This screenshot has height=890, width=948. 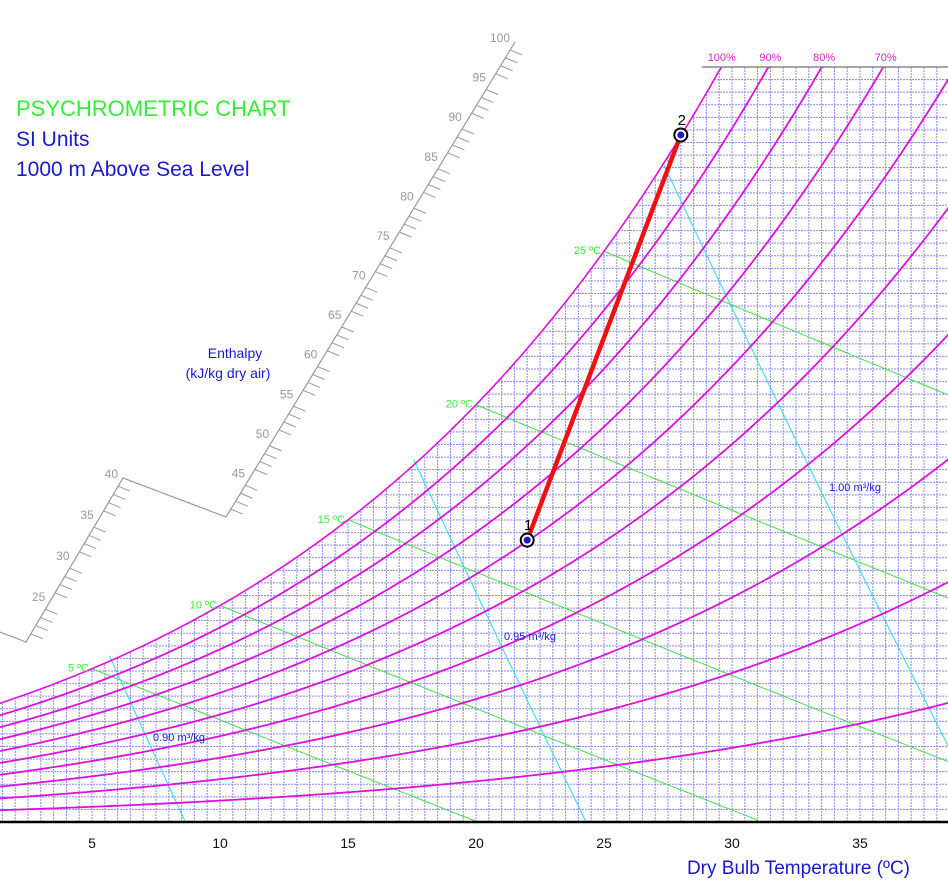 I want to click on wet-bulb-label: 15 ºC, so click(x=331, y=520).